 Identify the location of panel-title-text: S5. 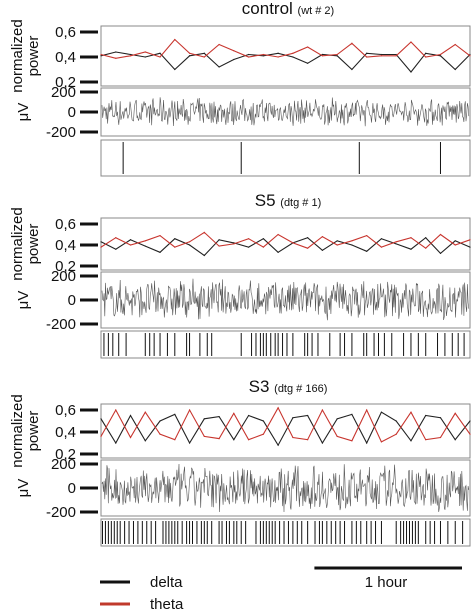
(268, 200).